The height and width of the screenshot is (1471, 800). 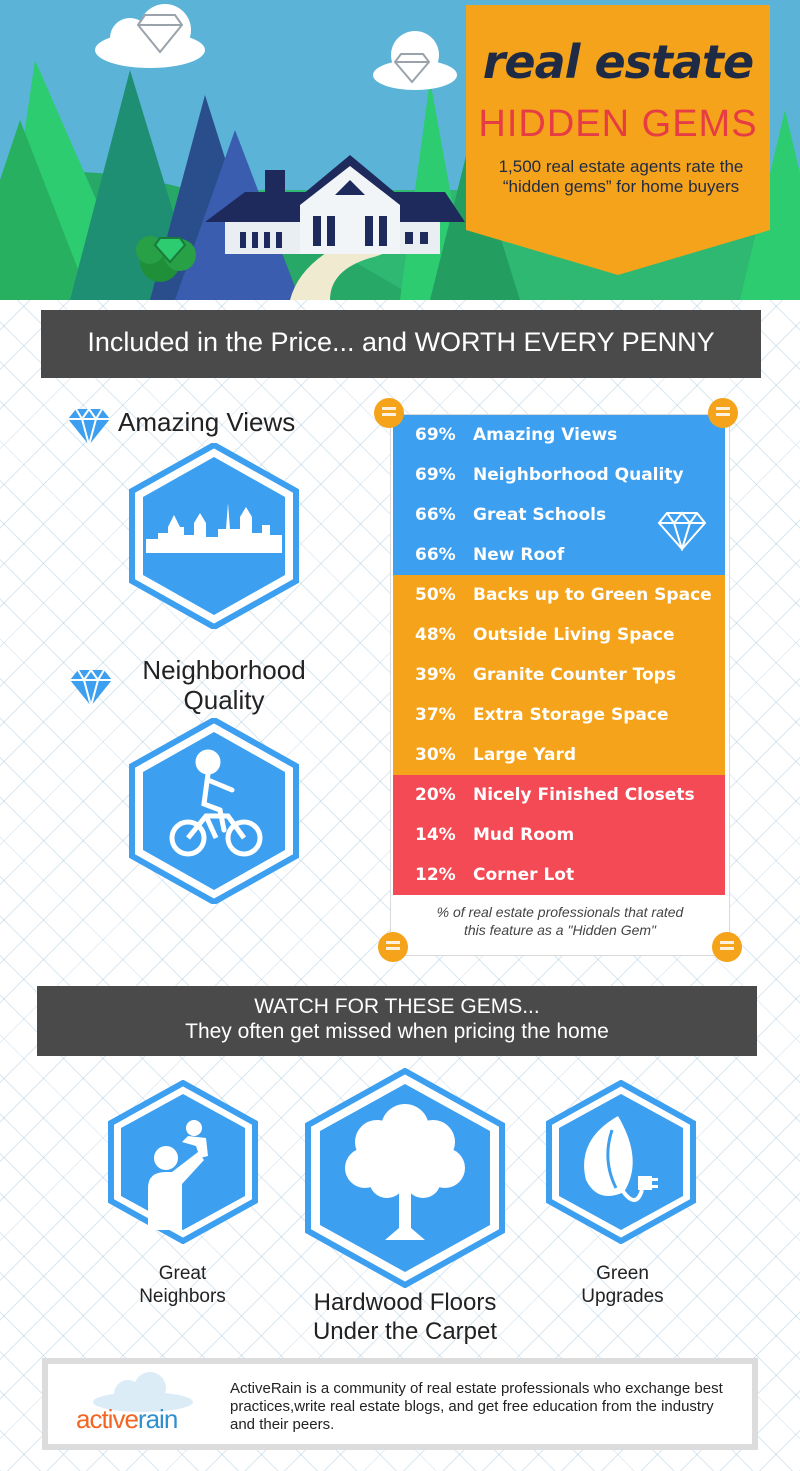 I want to click on gem-label-line: Under the Carpet, so click(x=405, y=1331).